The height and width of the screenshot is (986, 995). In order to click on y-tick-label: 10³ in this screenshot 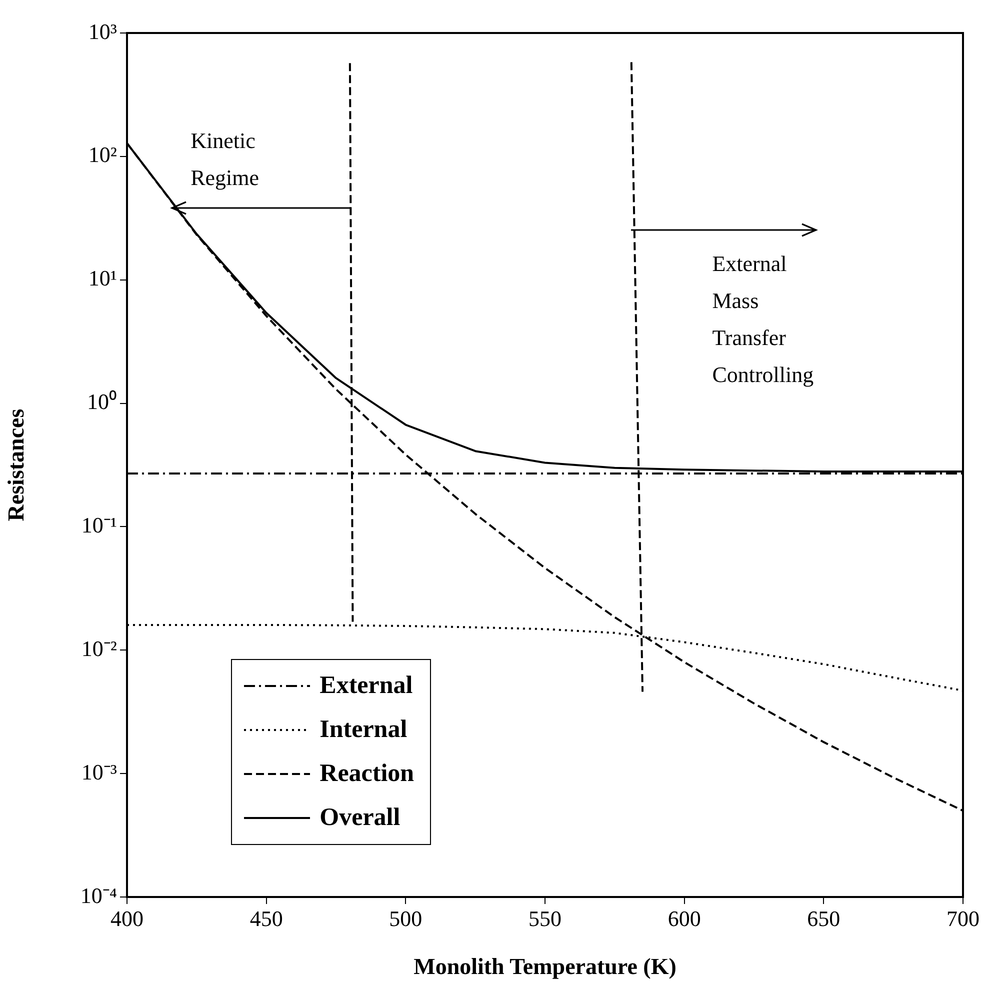, I will do `click(103, 31)`.